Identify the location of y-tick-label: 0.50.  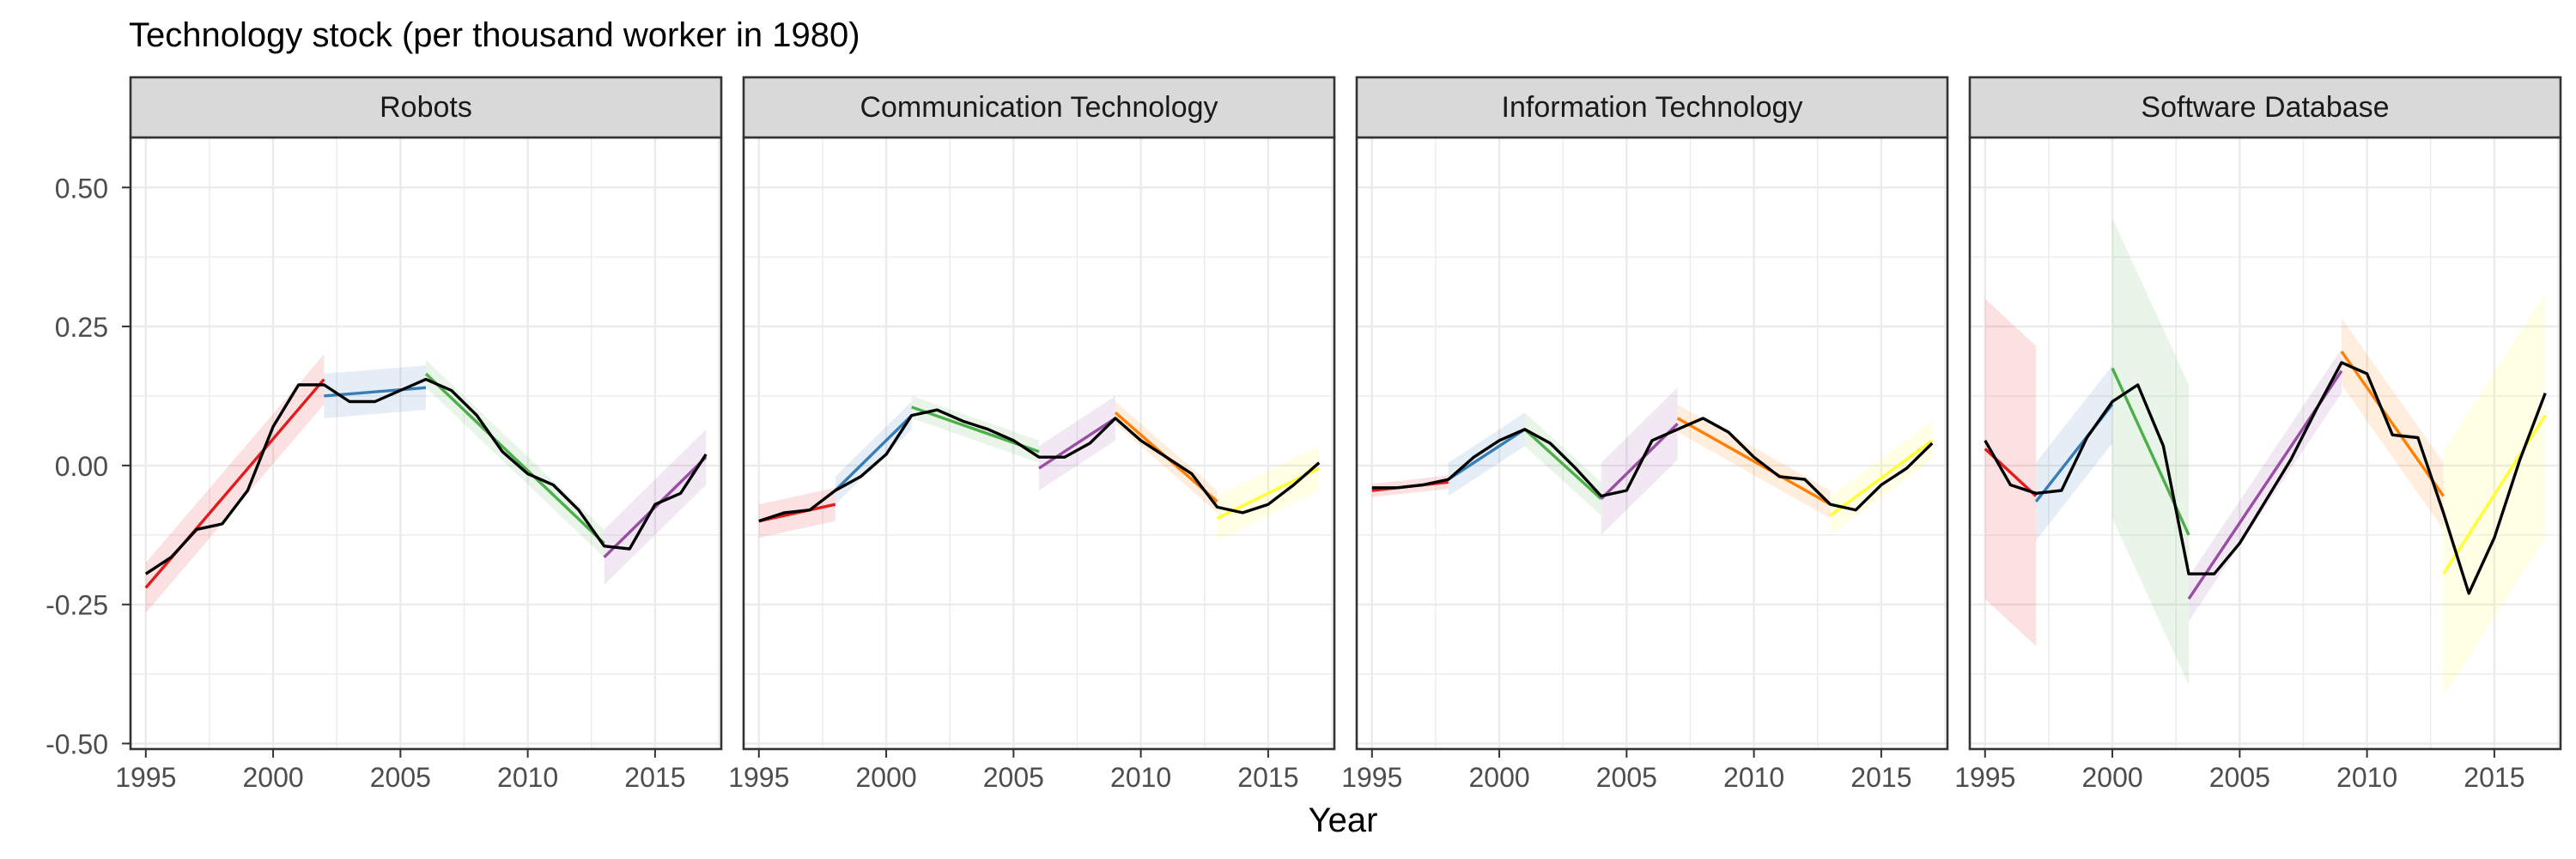
(82, 188).